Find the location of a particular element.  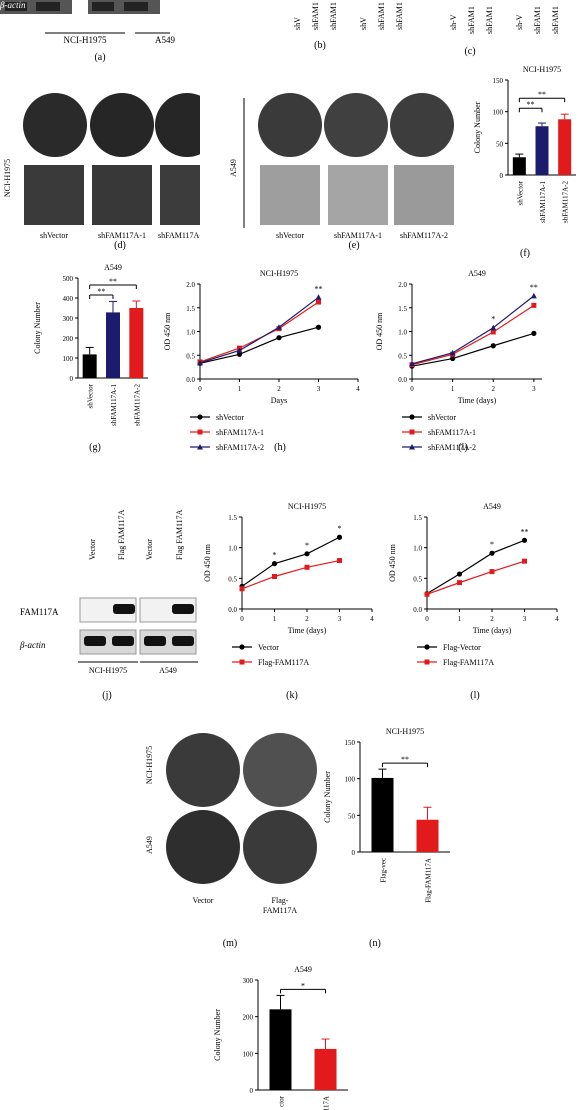

chart-title: A549 is located at coordinates (492, 506).